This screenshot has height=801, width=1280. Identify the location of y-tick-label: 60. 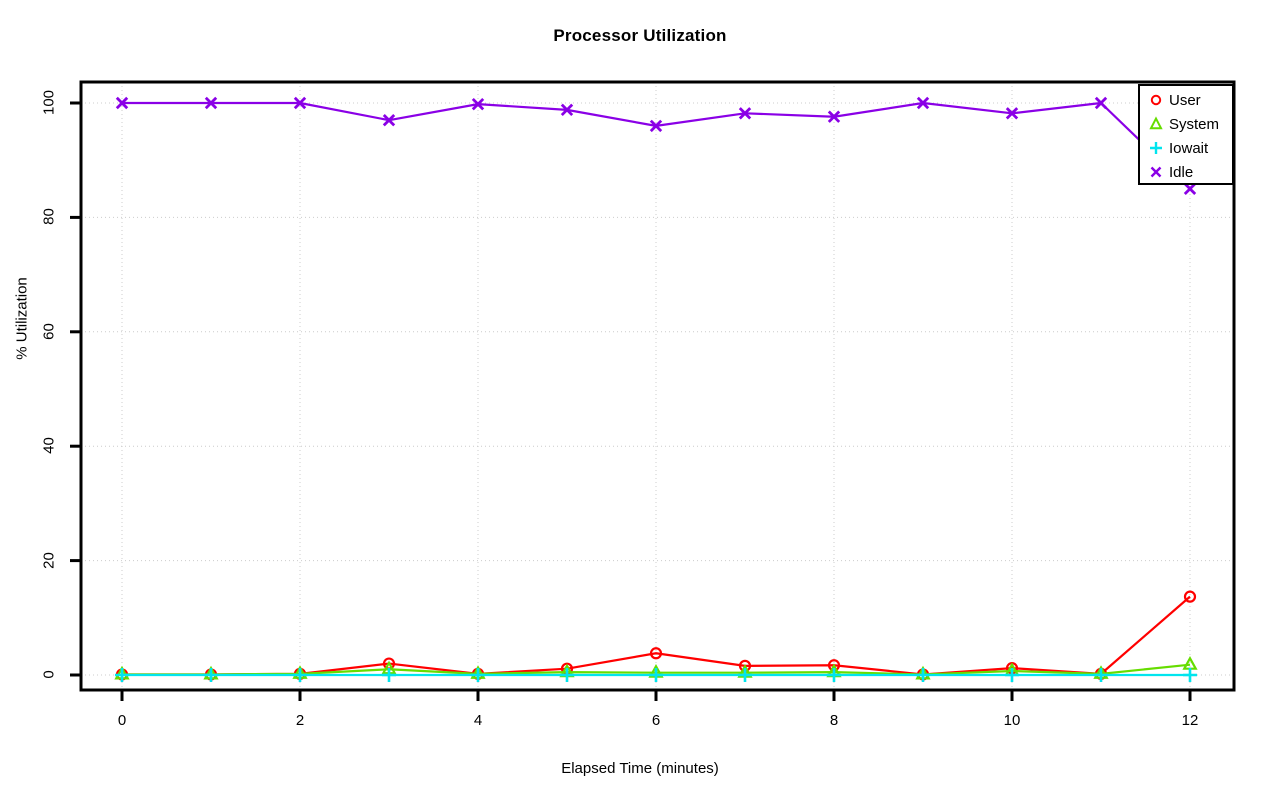
(49, 331).